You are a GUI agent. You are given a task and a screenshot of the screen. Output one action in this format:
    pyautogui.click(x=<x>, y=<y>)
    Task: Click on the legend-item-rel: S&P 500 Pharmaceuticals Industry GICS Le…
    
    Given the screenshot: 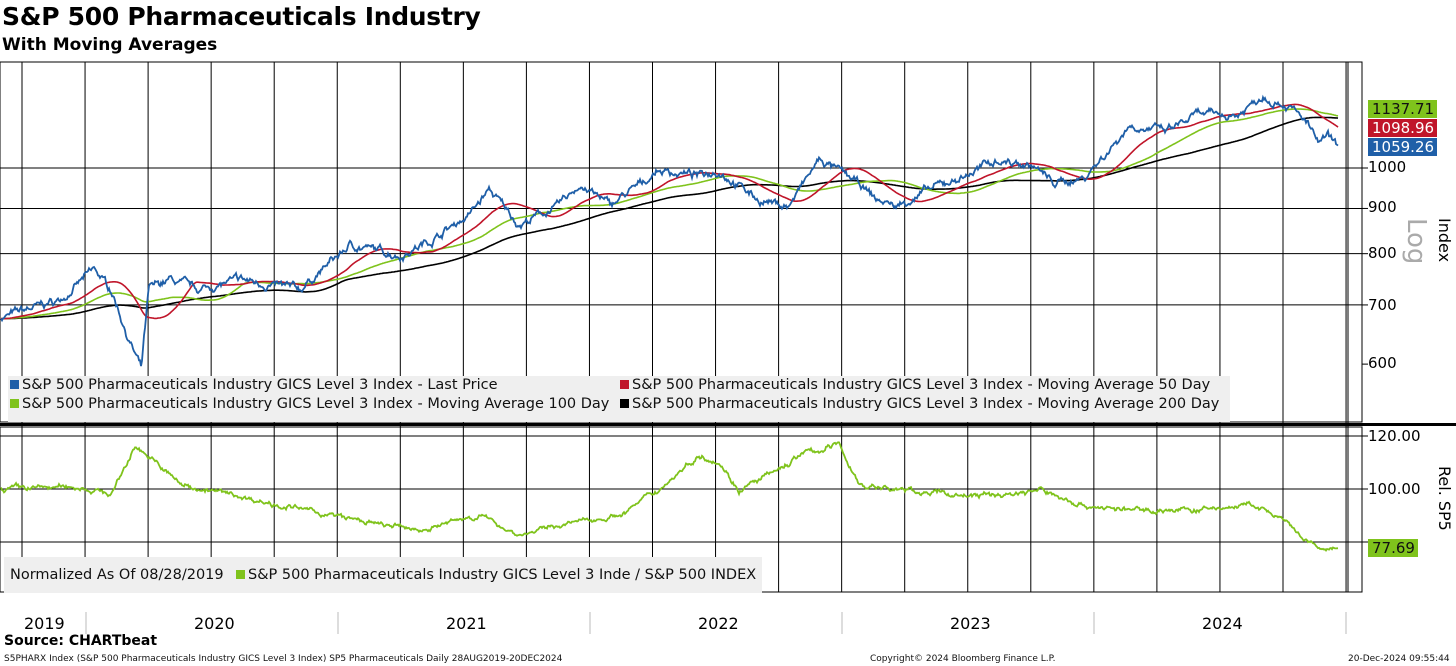 What is the action you would take?
    pyautogui.click(x=496, y=575)
    